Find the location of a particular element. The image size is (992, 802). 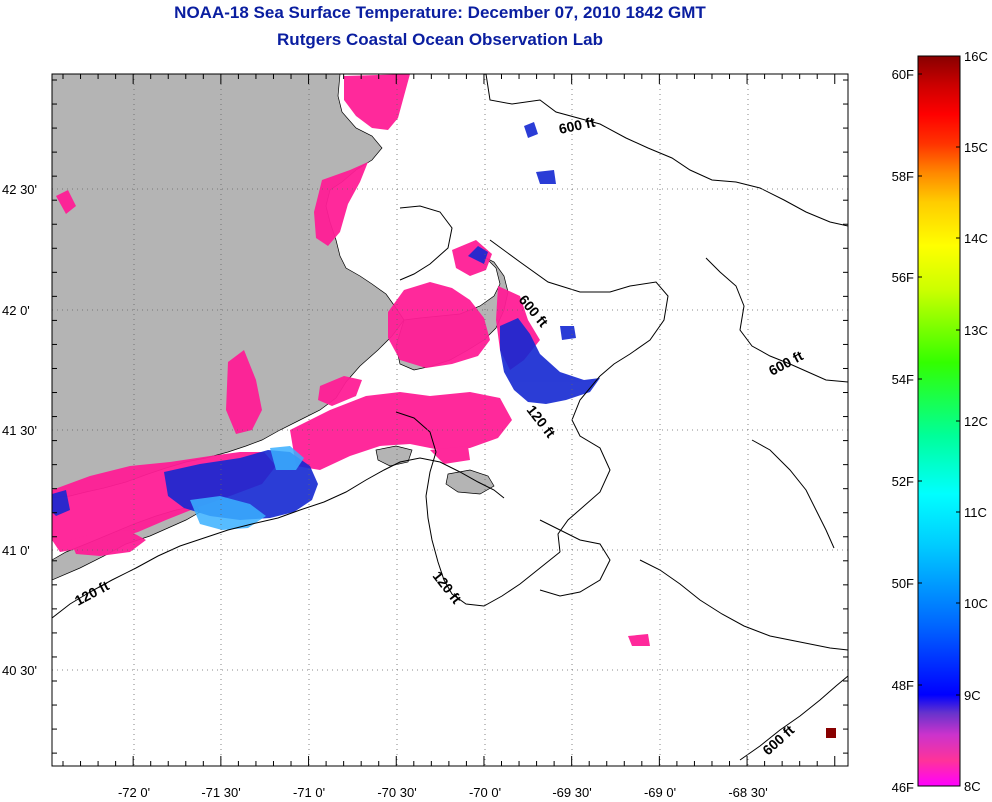

colorbar-celsius-labels: 16C 15C 14C 13C 12C 11C 10C 9C 8C is located at coordinates (976, 421).